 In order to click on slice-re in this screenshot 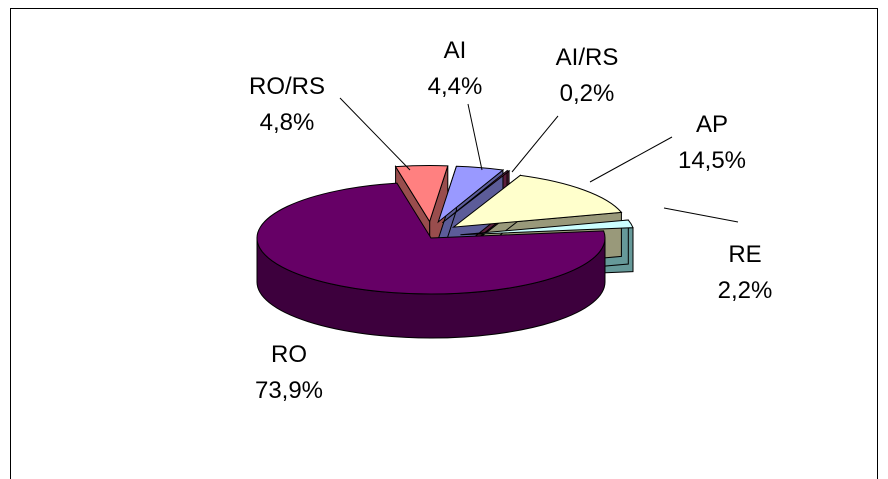, I will do `click(547, 227)`.